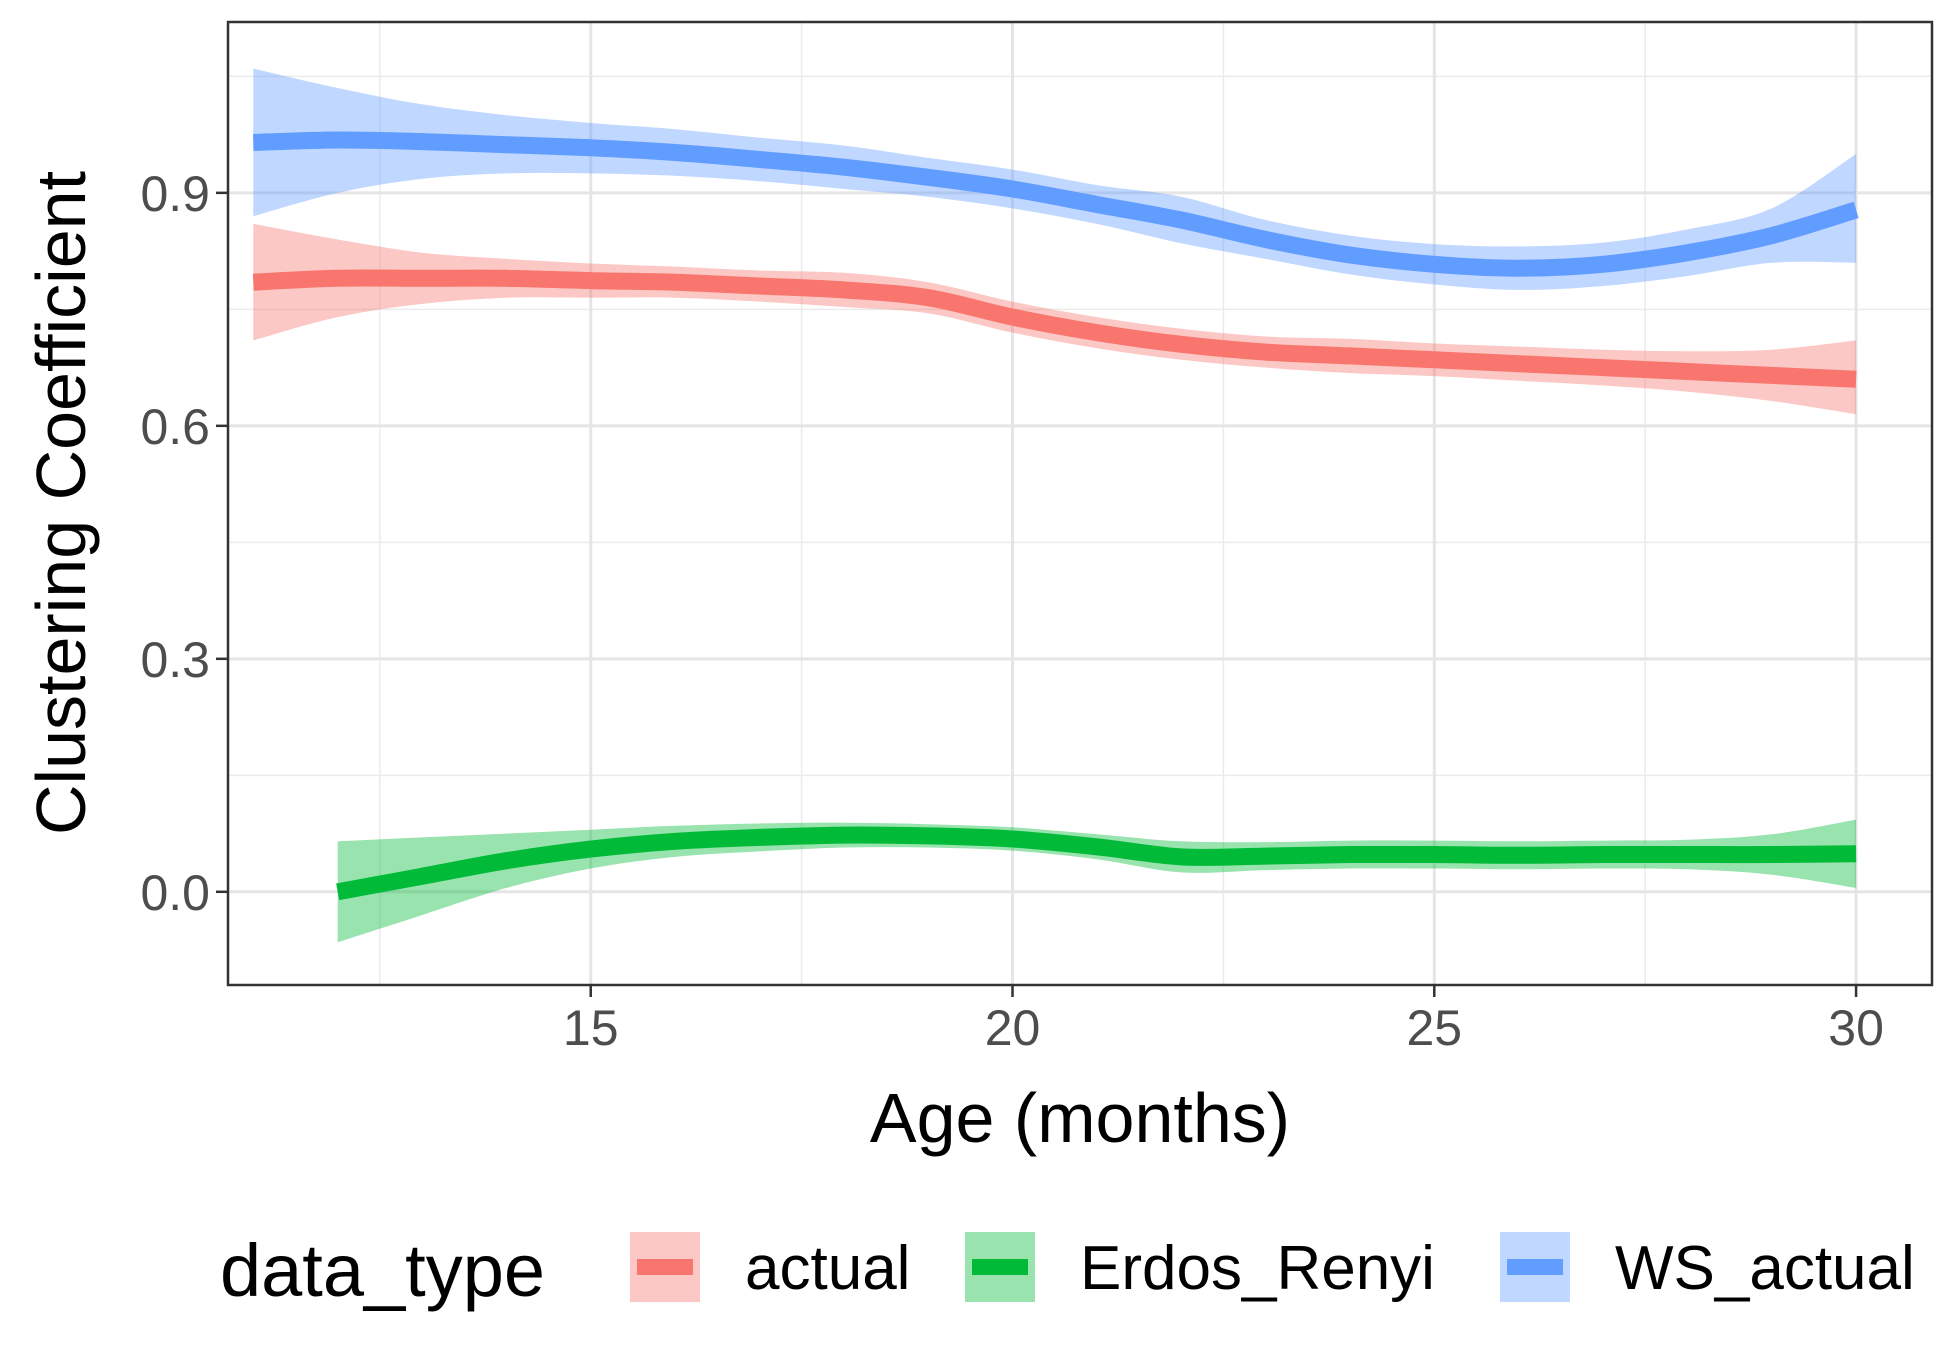  I want to click on y-tick-label-0: 0.0, so click(175, 893).